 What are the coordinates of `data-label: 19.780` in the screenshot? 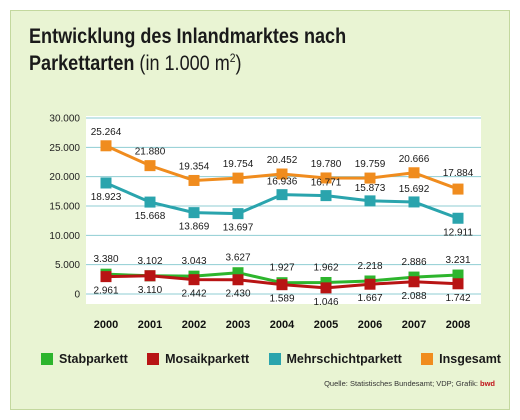 It's located at (326, 164).